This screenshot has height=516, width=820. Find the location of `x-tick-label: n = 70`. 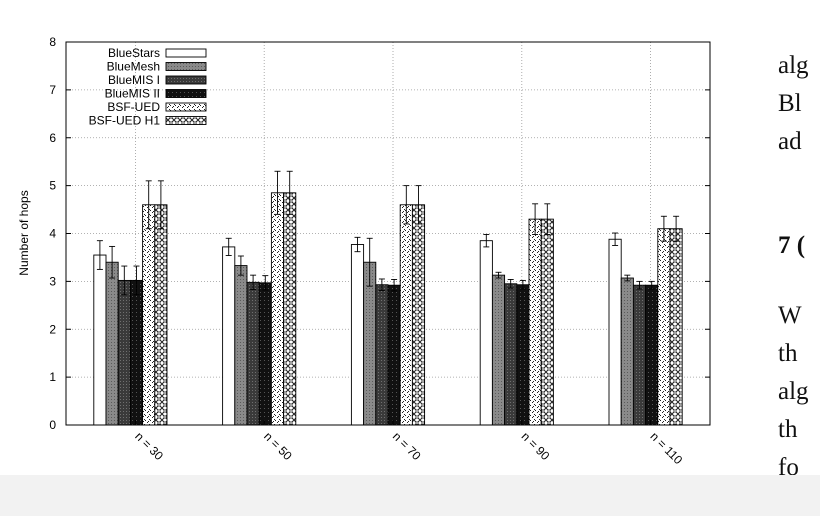

x-tick-label: n = 70 is located at coordinates (407, 446).